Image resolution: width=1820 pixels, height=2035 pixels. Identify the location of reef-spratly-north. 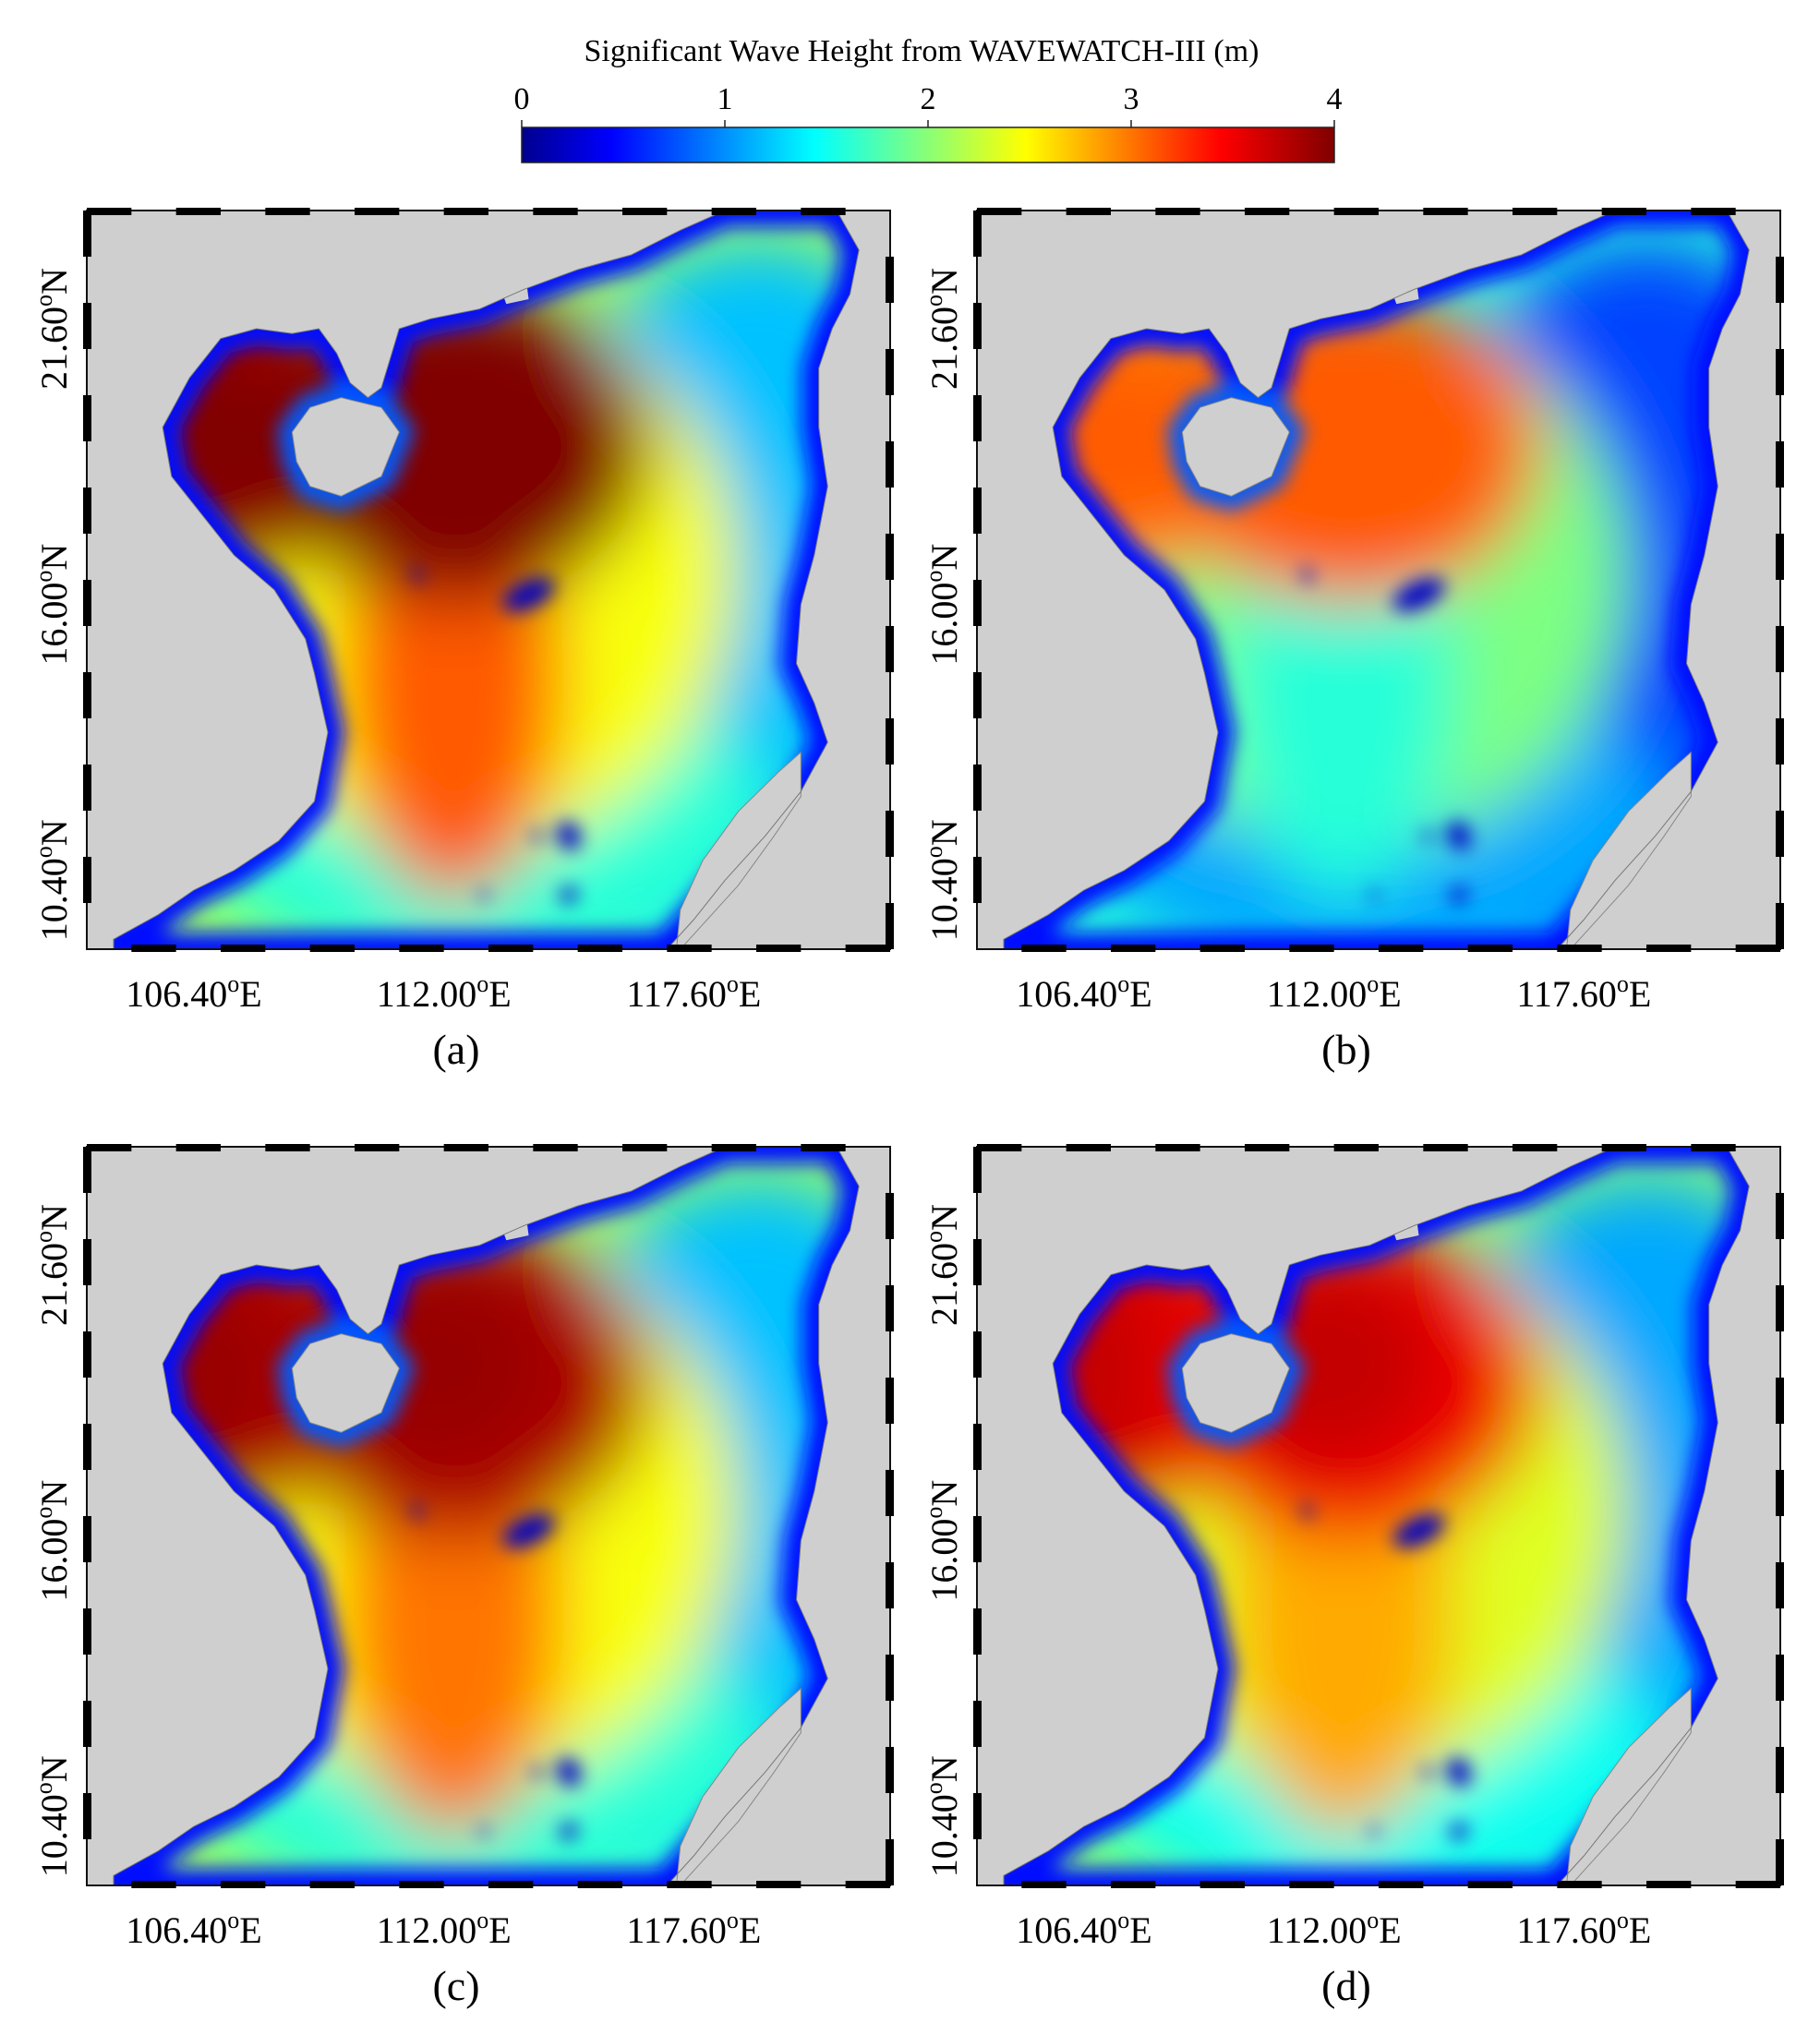
(1459, 1772).